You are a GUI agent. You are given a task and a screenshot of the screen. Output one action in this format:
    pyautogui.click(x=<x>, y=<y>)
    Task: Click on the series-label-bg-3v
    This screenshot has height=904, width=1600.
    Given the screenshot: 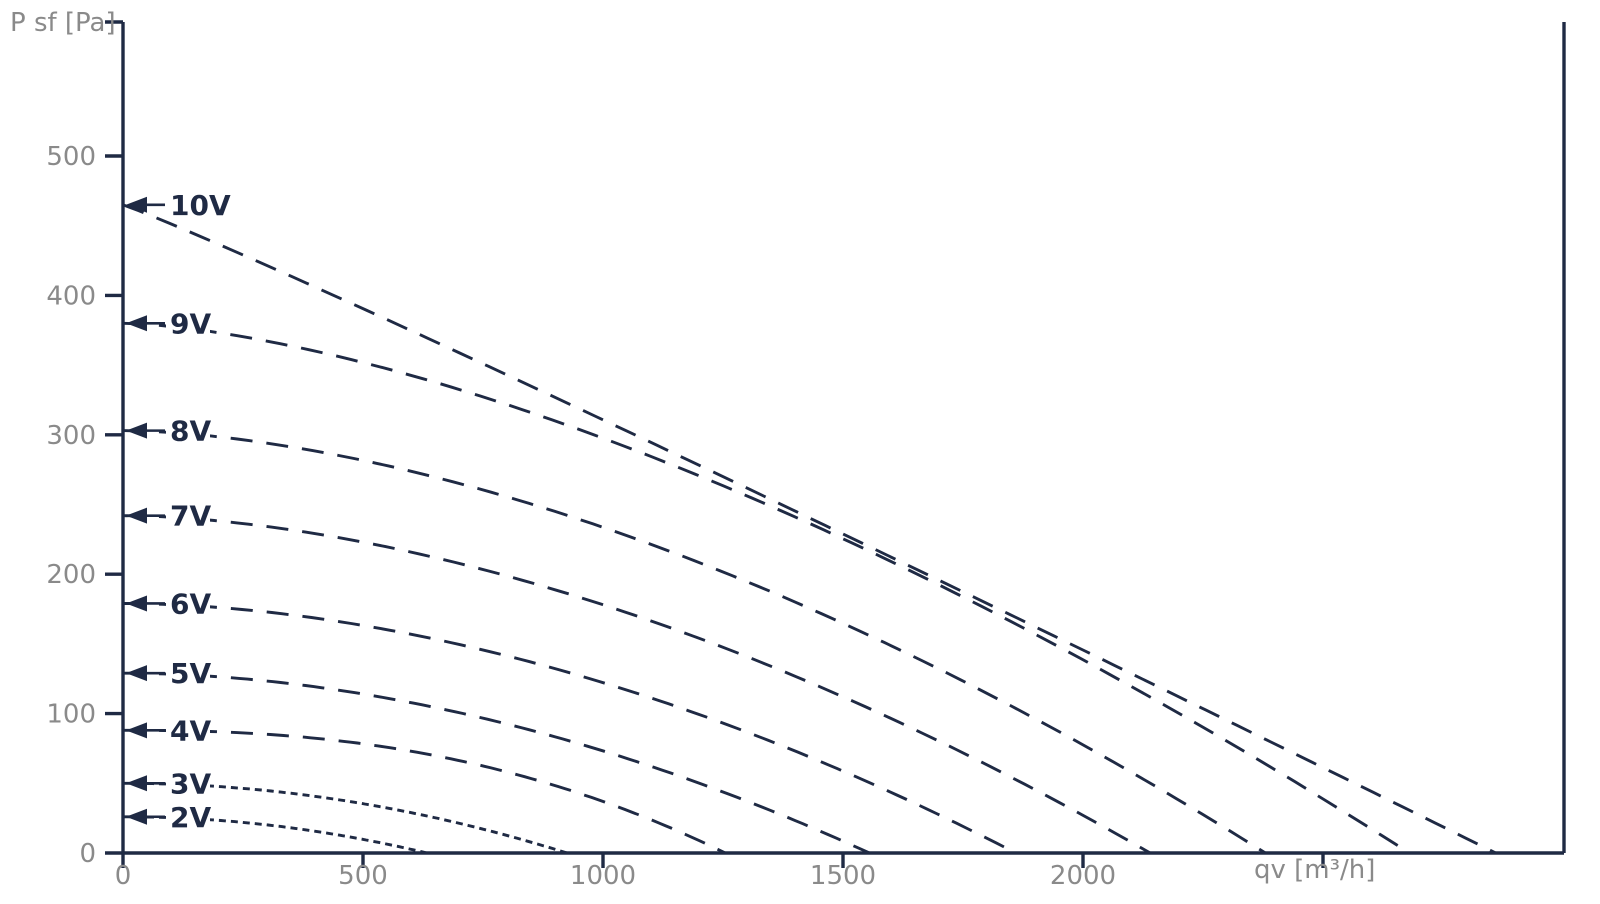 What is the action you would take?
    pyautogui.click(x=188, y=783)
    